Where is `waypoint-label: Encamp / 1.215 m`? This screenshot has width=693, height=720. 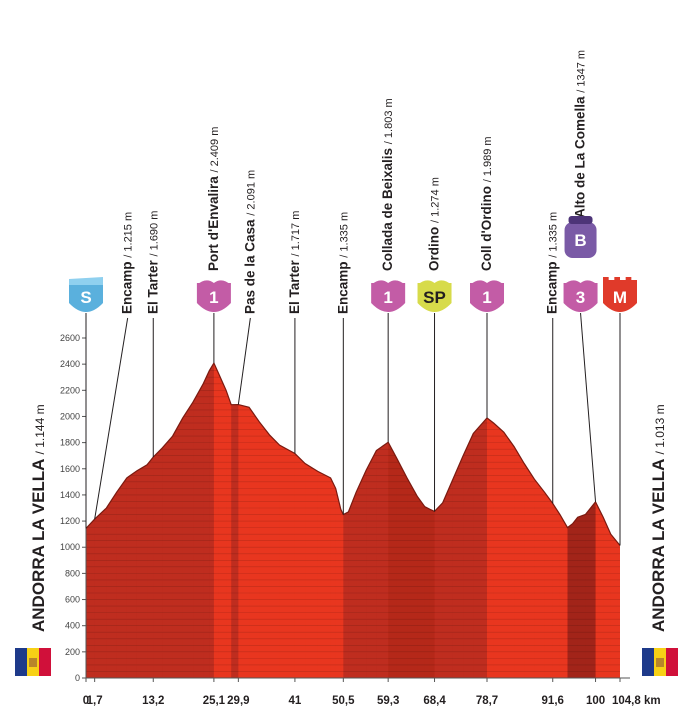 waypoint-label: Encamp / 1.215 m is located at coordinates (127, 263).